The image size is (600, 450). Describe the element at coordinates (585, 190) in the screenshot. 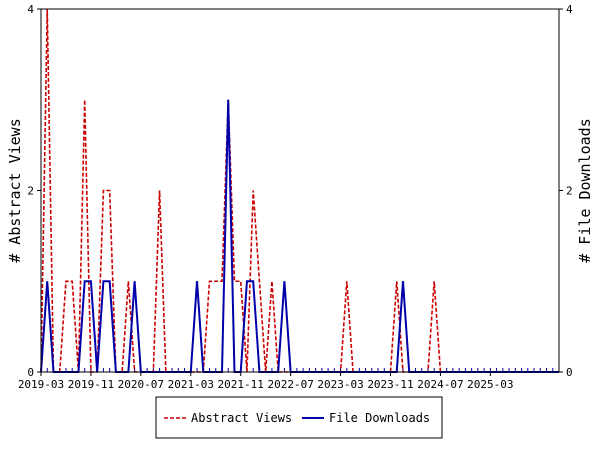

I see `y-axis-right-title: # File Downloads` at that location.